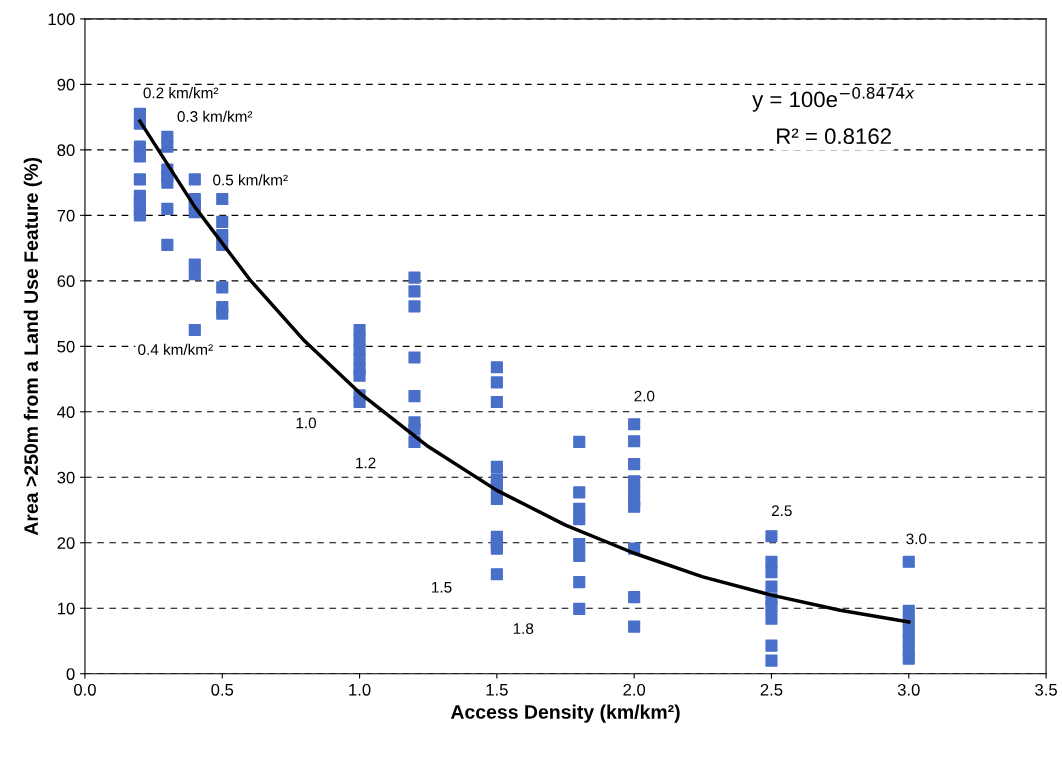 The height and width of the screenshot is (757, 1062). What do you see at coordinates (66, 84) in the screenshot?
I see `y-tick-label: 90` at bounding box center [66, 84].